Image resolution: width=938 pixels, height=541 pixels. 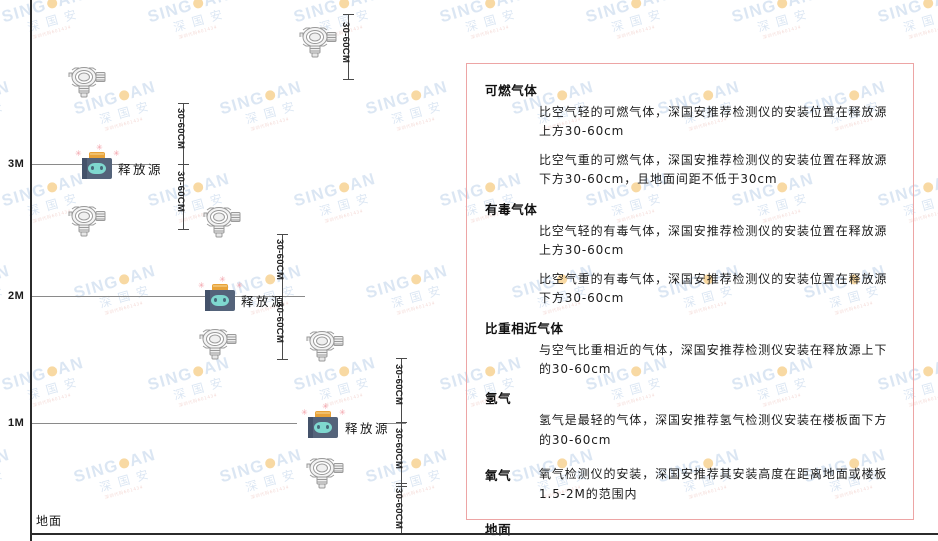 I want to click on section-paragraph: 氧气检测仪的安装，深国安推荐其安装高度在距离地面或楼板1.5-2M的范围内, so click(x=713, y=484).